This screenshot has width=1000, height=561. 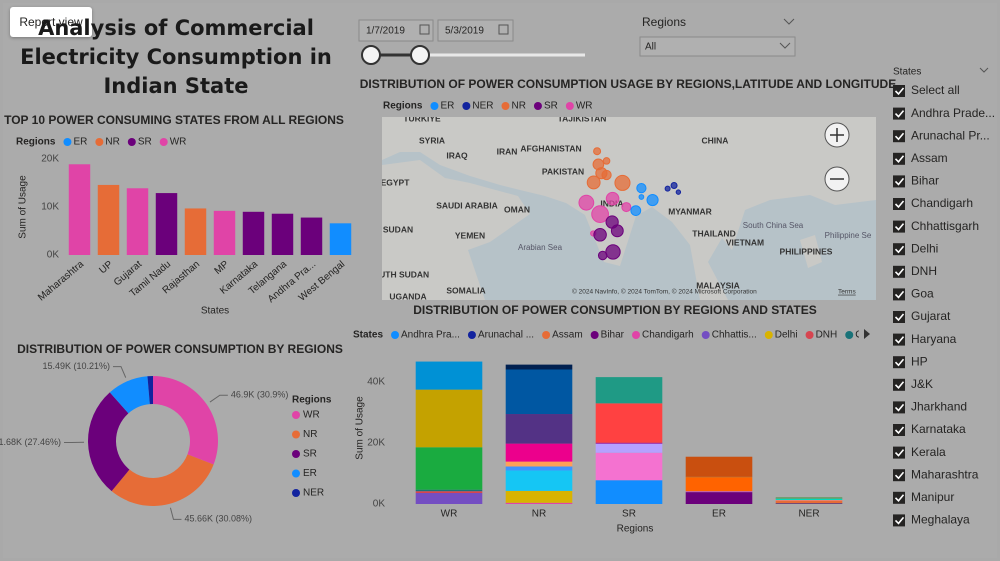 I want to click on donut-slice, so click(x=129, y=395).